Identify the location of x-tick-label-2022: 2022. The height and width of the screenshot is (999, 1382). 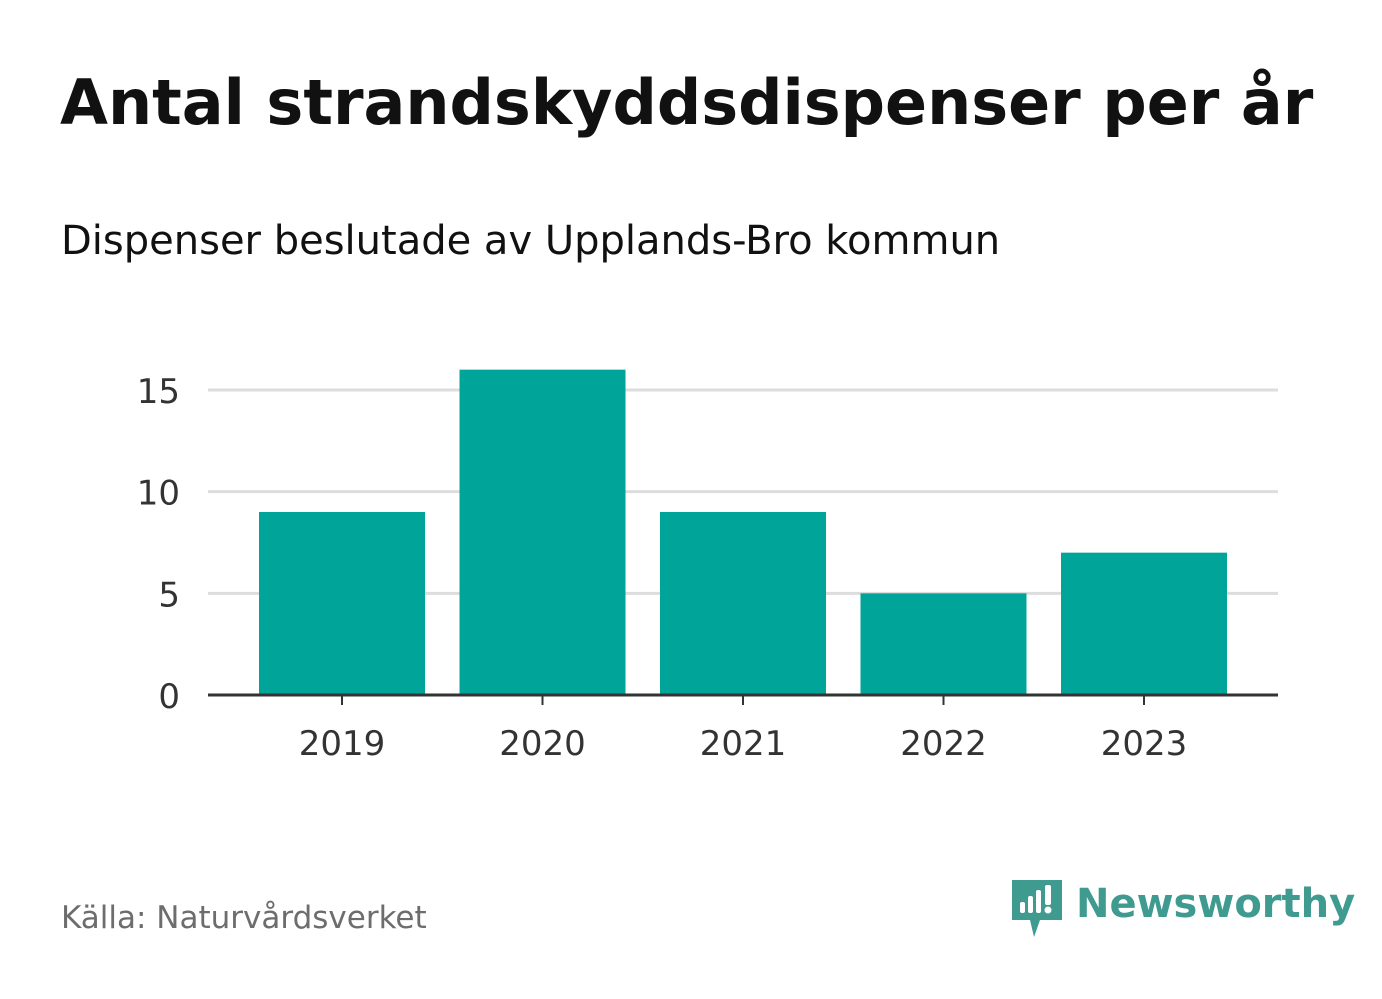
(943, 744).